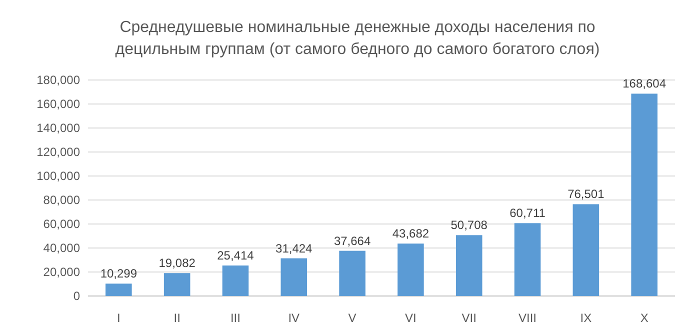 The height and width of the screenshot is (336, 695). I want to click on x-tick-label: VII, so click(469, 318).